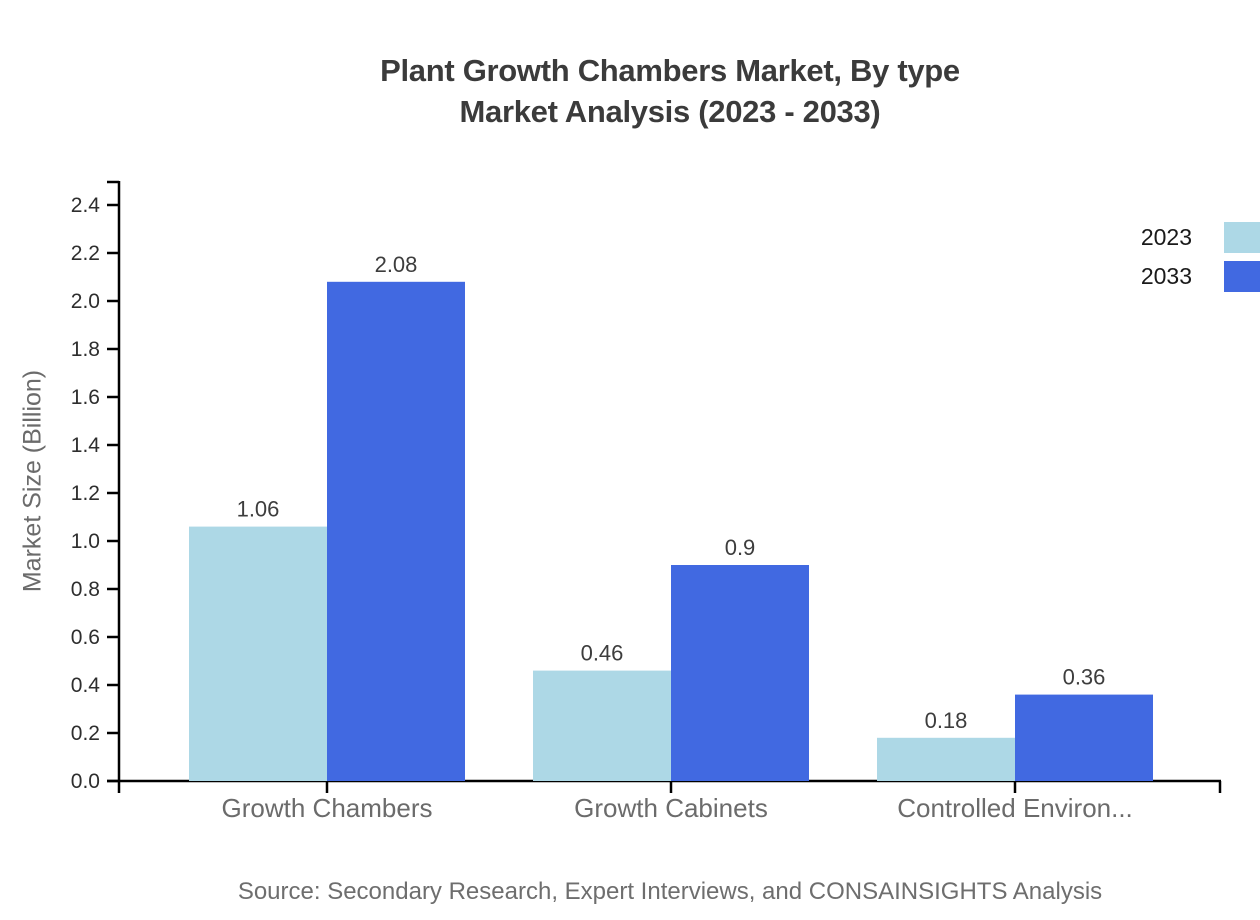 The width and height of the screenshot is (1260, 920). Describe the element at coordinates (85, 253) in the screenshot. I see `y-tick-label: 2.2` at that location.